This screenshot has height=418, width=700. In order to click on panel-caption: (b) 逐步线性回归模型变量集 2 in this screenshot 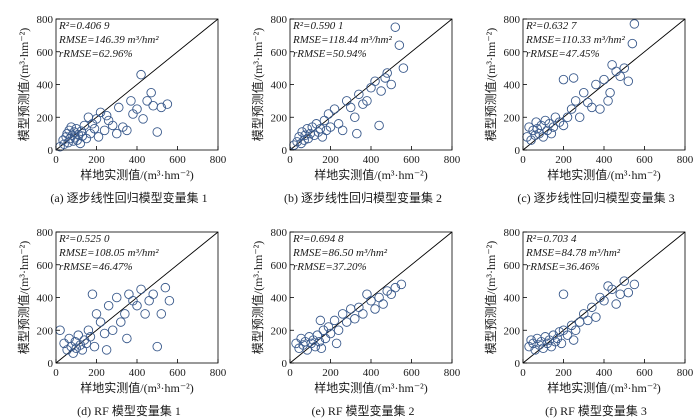, I will do `click(363, 197)`.